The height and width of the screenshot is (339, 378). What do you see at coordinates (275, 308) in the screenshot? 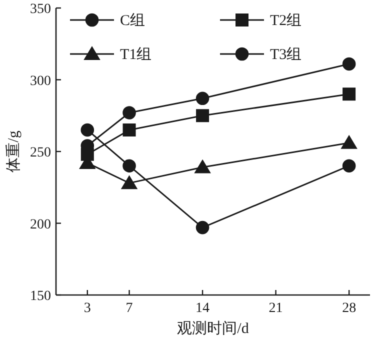
I see `x-tick-label: 21` at bounding box center [275, 308].